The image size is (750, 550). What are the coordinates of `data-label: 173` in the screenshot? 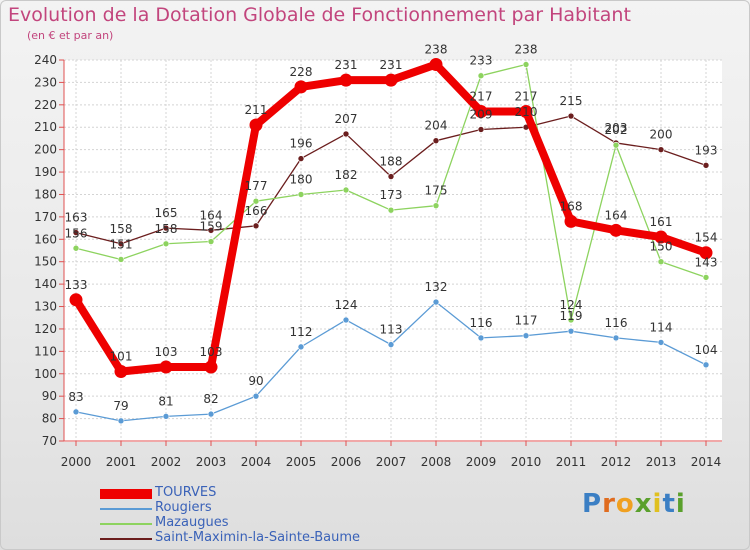 It's located at (391, 195).